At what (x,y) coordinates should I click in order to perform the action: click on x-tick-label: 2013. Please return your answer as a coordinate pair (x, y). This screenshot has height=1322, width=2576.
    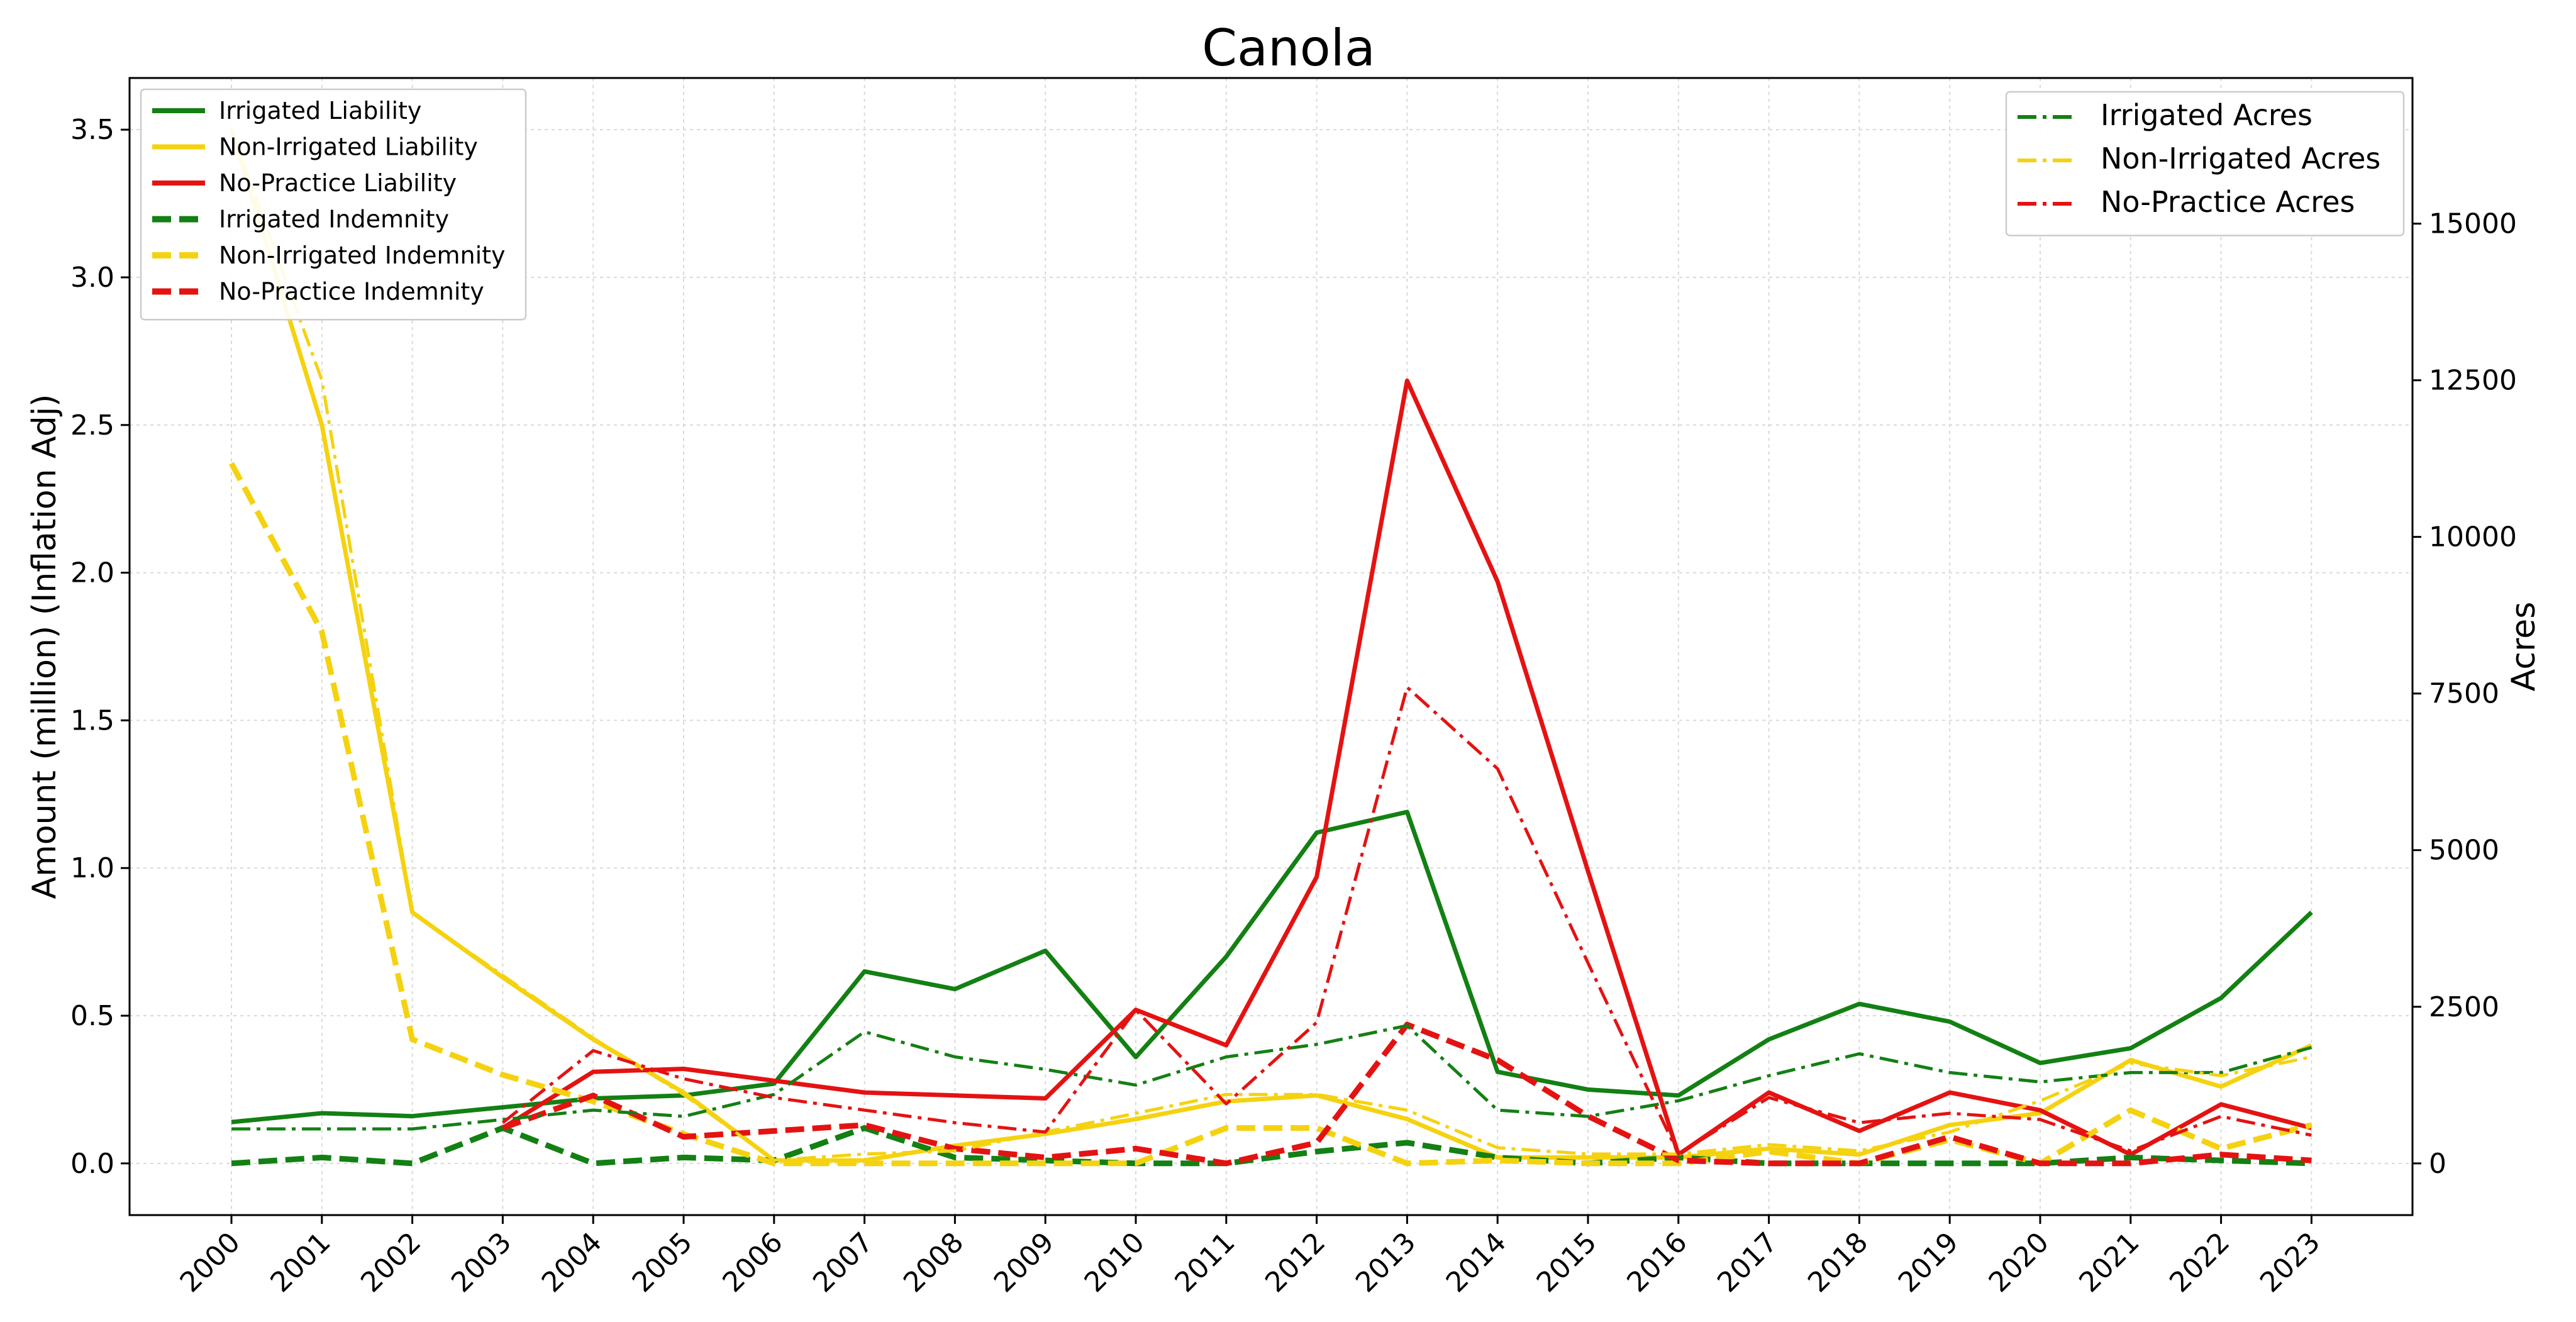
    Looking at the image, I should click on (1386, 1262).